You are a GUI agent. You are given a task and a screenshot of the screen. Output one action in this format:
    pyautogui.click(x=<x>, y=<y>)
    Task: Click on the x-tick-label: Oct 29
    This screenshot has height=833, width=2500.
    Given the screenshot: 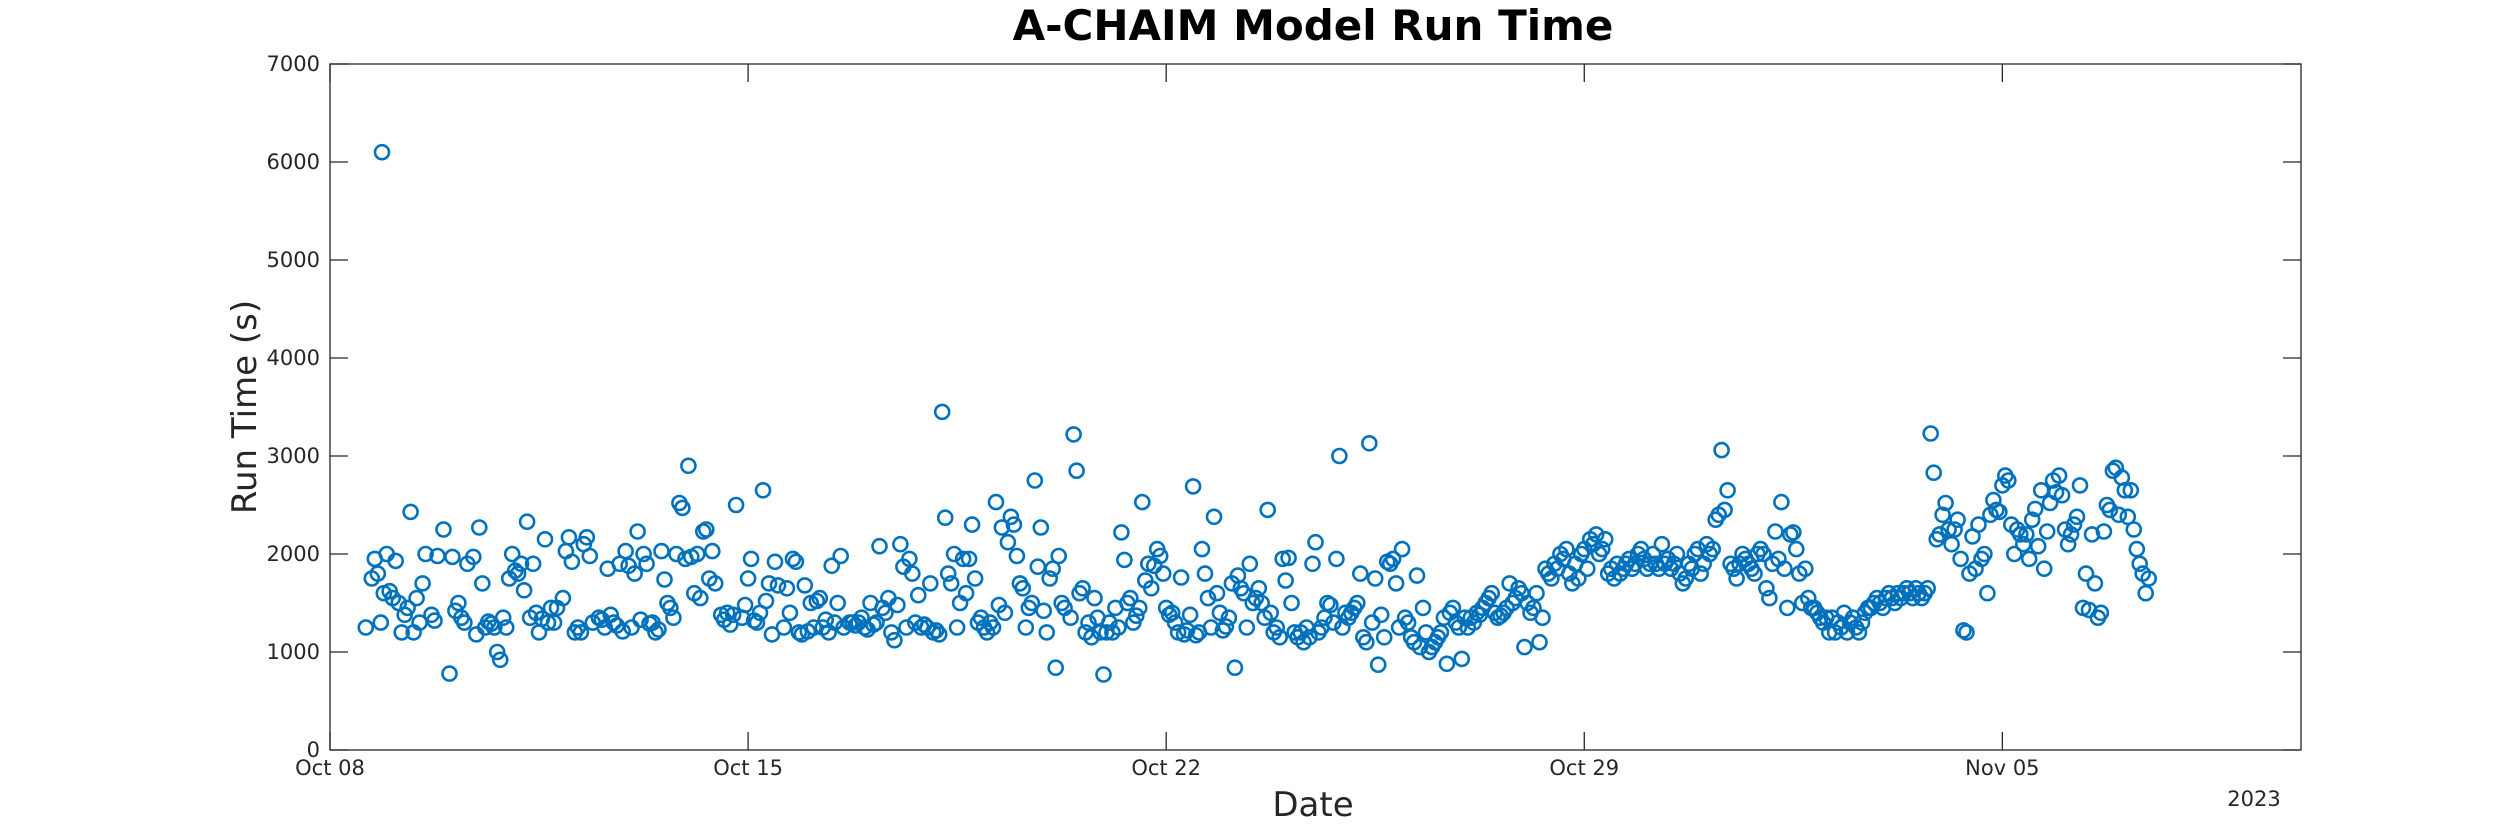 What is the action you would take?
    pyautogui.click(x=1584, y=768)
    